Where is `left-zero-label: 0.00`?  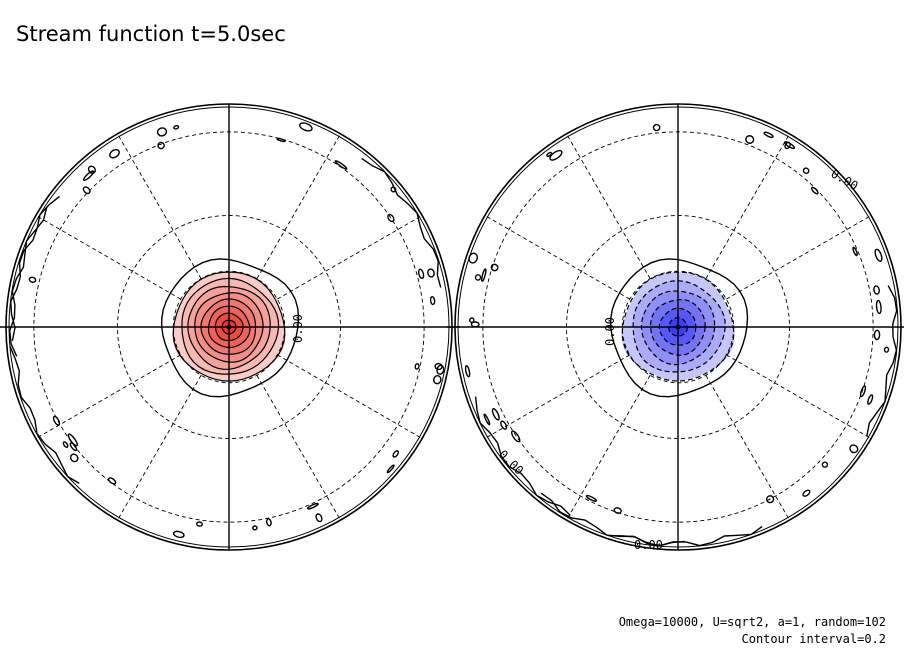 left-zero-label: 0.00 is located at coordinates (298, 328).